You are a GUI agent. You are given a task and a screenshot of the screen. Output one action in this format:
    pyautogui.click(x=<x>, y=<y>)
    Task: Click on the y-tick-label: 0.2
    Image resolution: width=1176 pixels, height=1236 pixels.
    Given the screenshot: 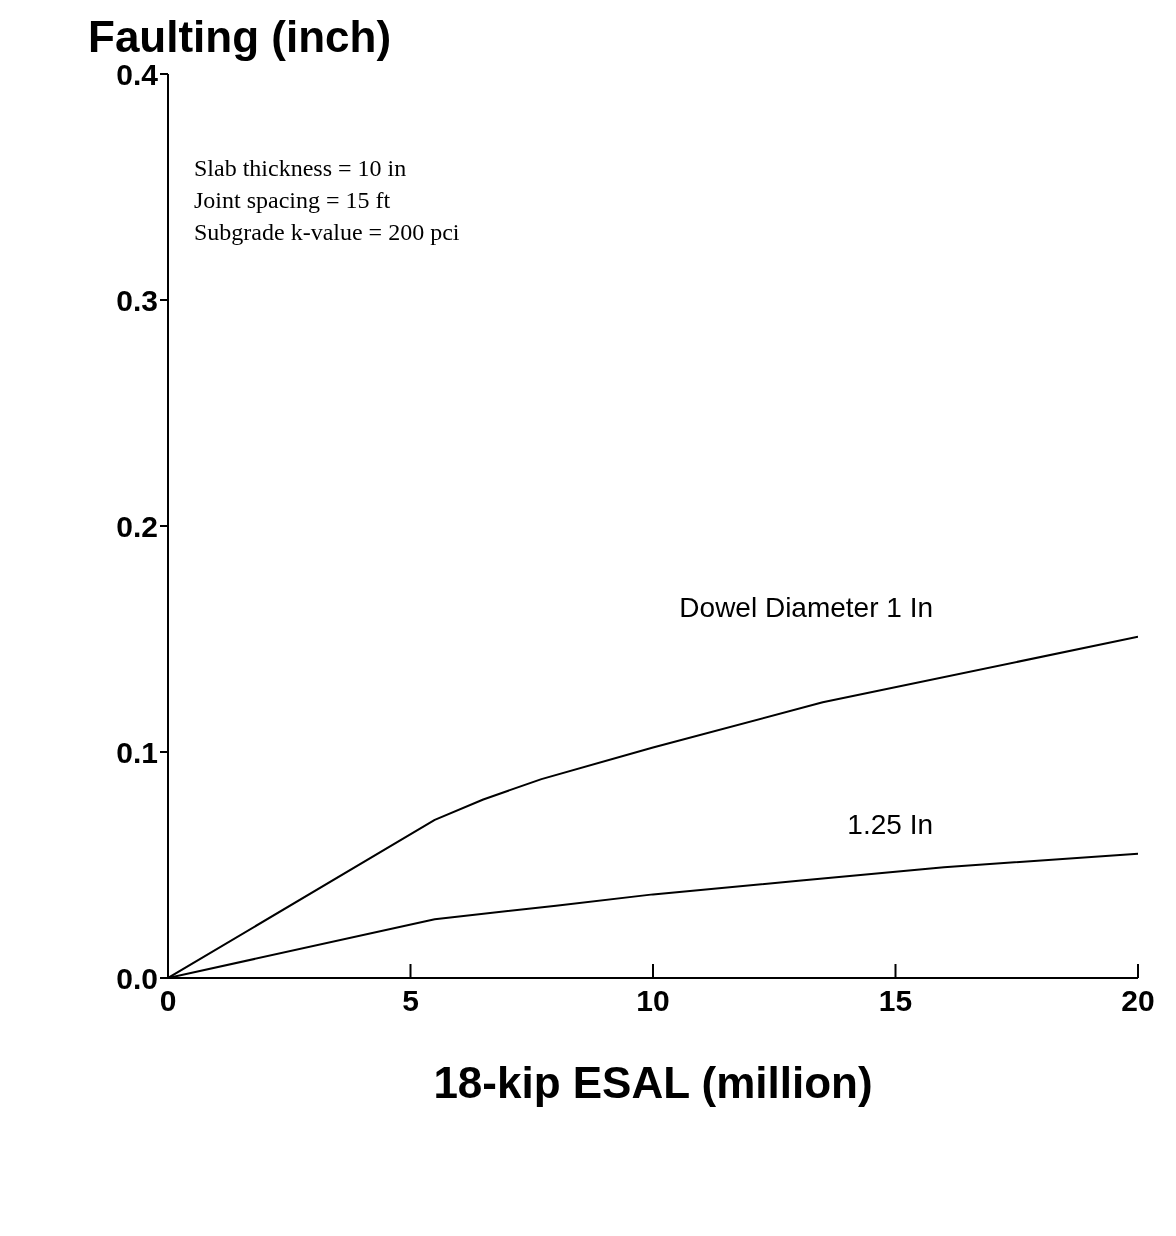 What is the action you would take?
    pyautogui.click(x=137, y=526)
    